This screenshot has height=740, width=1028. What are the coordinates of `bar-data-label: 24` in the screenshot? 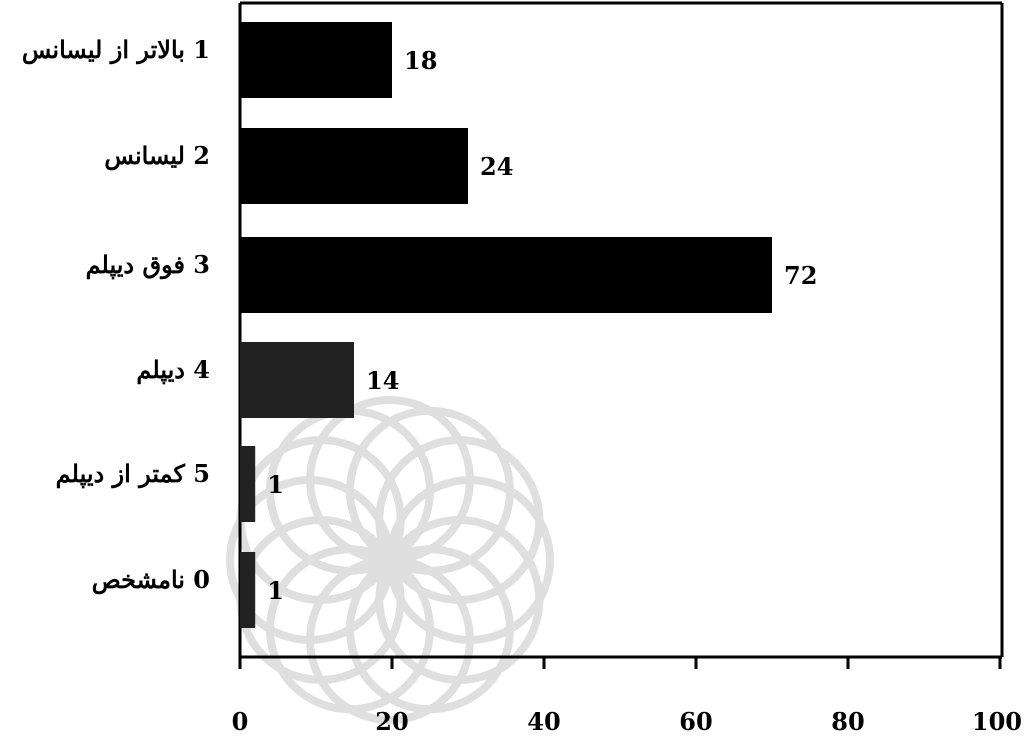 It's located at (496, 166).